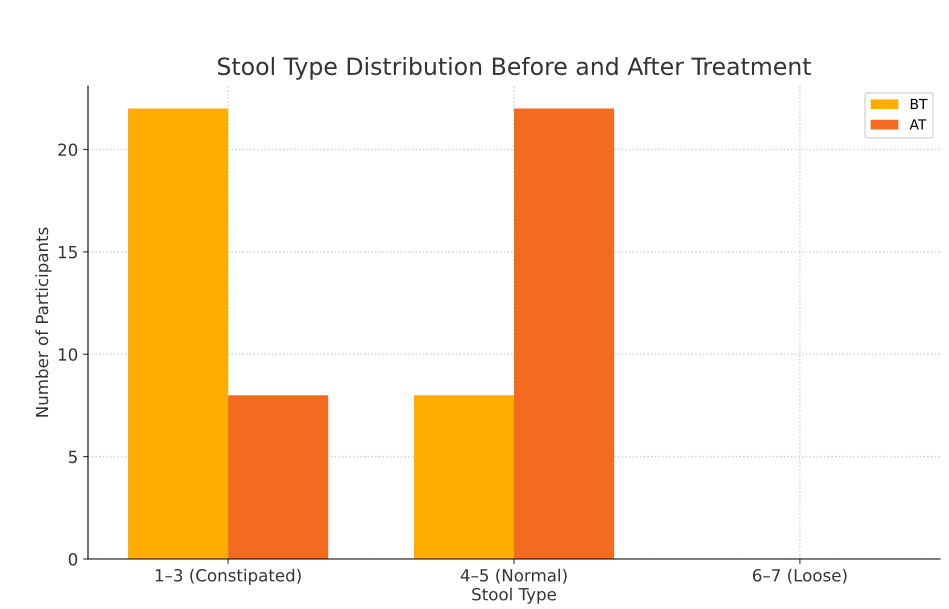 The image size is (949, 609). What do you see at coordinates (68, 149) in the screenshot?
I see `y-tick-label: 20` at bounding box center [68, 149].